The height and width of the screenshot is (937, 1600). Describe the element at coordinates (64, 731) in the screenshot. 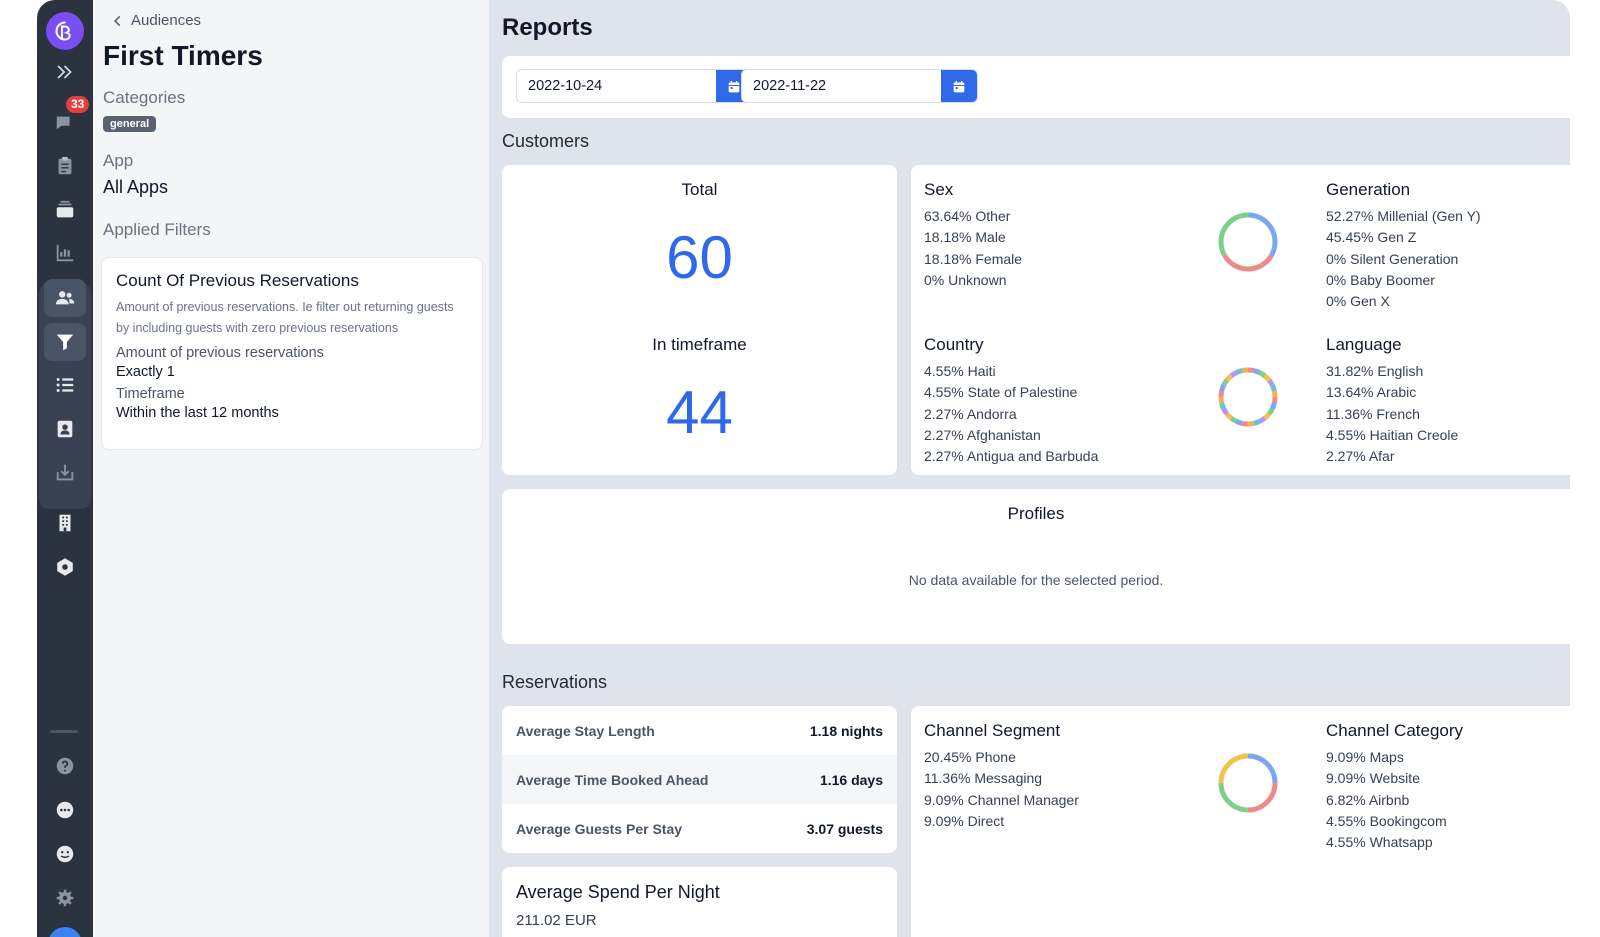

I see `rail-divider` at that location.